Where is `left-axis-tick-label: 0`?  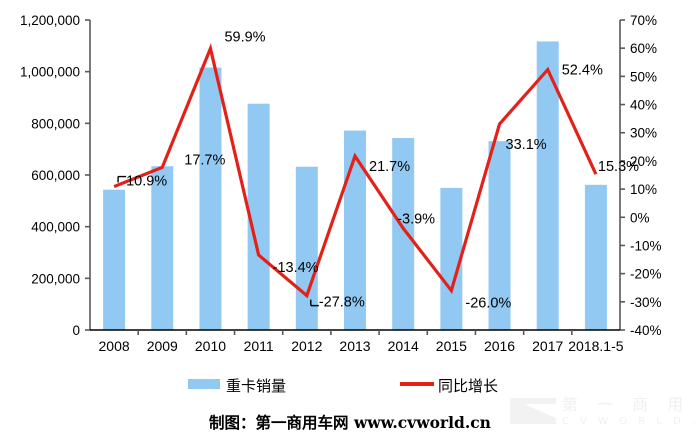 left-axis-tick-label: 0 is located at coordinates (76, 330).